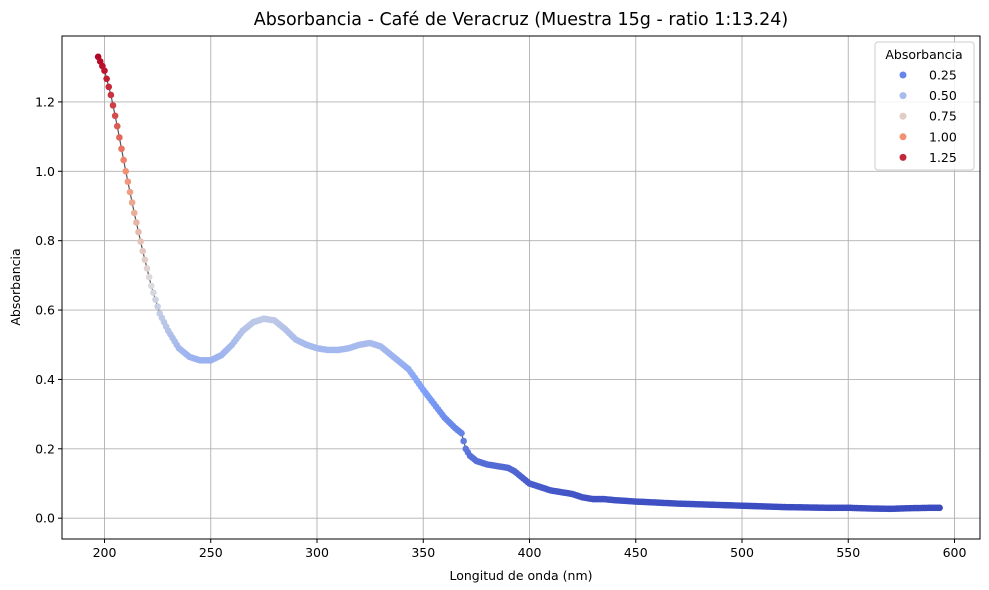 The width and height of the screenshot is (989, 590). I want to click on legend-label-3: 1.00, so click(943, 136).